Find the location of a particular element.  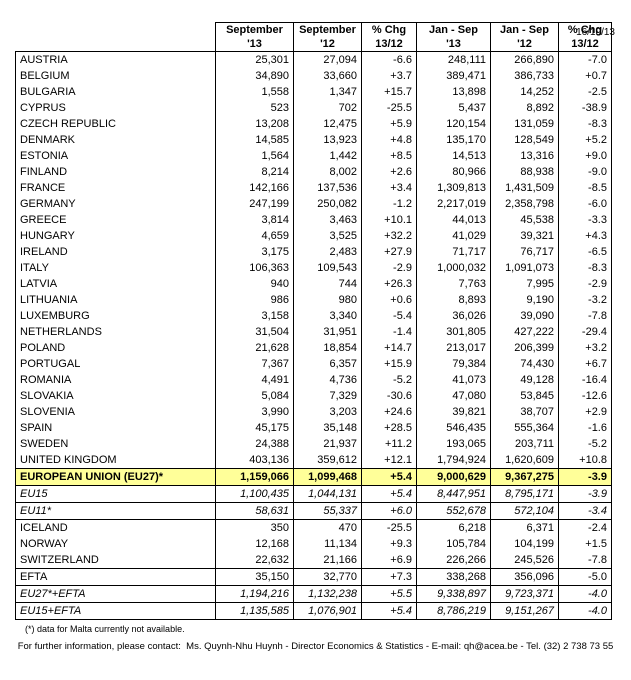

cell-value: 3,203 is located at coordinates (327, 412).